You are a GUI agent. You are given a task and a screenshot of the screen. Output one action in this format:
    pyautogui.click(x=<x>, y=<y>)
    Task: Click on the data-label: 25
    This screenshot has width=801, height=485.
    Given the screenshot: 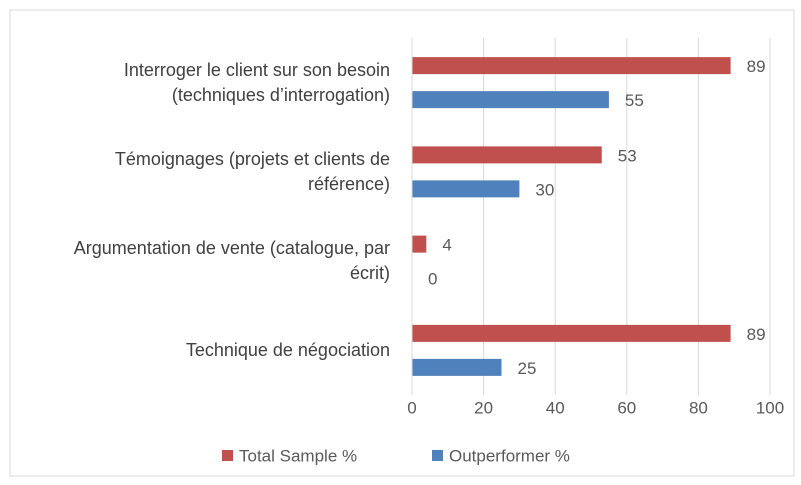 What is the action you would take?
    pyautogui.click(x=527, y=368)
    